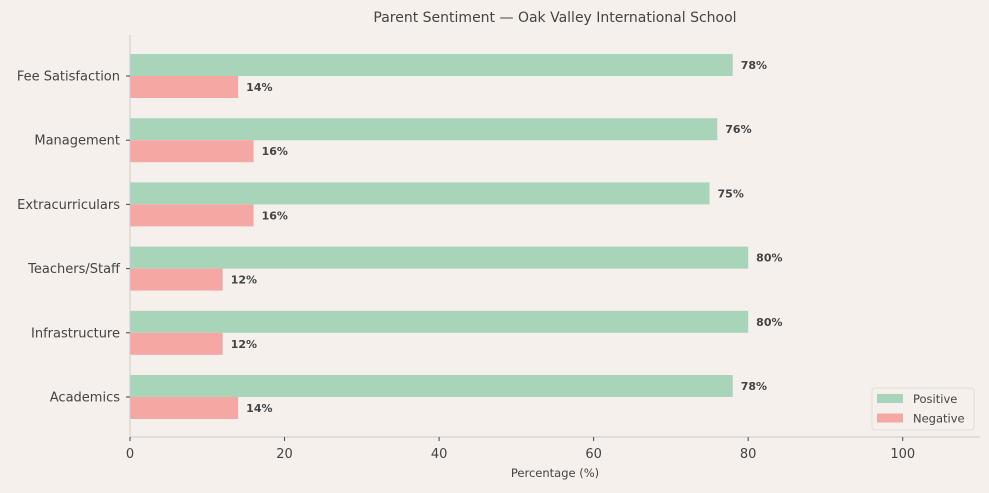  What do you see at coordinates (731, 193) in the screenshot?
I see `data-label: 75%` at bounding box center [731, 193].